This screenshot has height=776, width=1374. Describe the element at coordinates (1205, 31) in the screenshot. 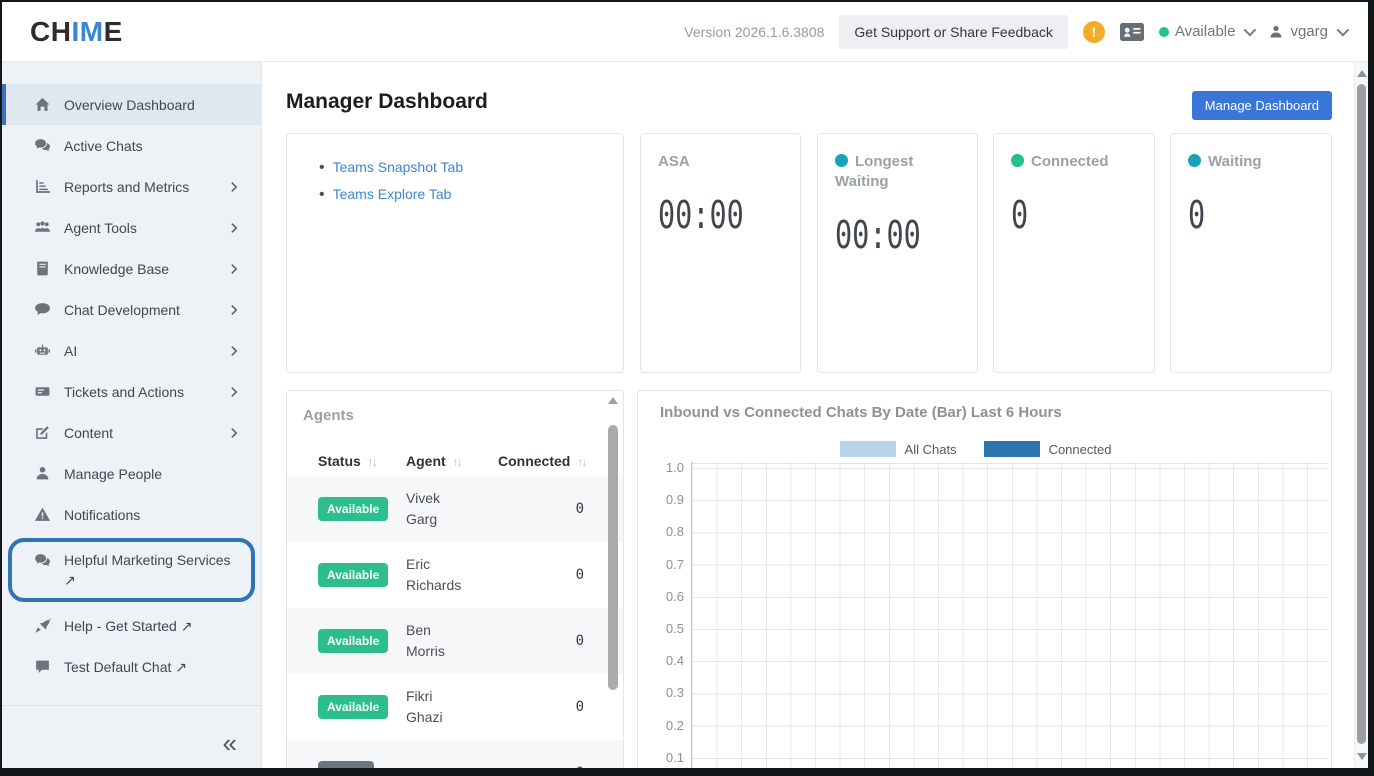

I see `status-label: Available` at that location.